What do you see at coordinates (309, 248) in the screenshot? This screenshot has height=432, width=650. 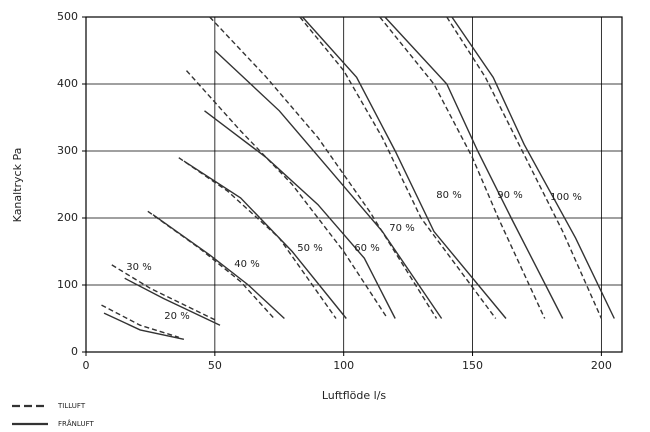 I see `curve-label: 50 %` at bounding box center [309, 248].